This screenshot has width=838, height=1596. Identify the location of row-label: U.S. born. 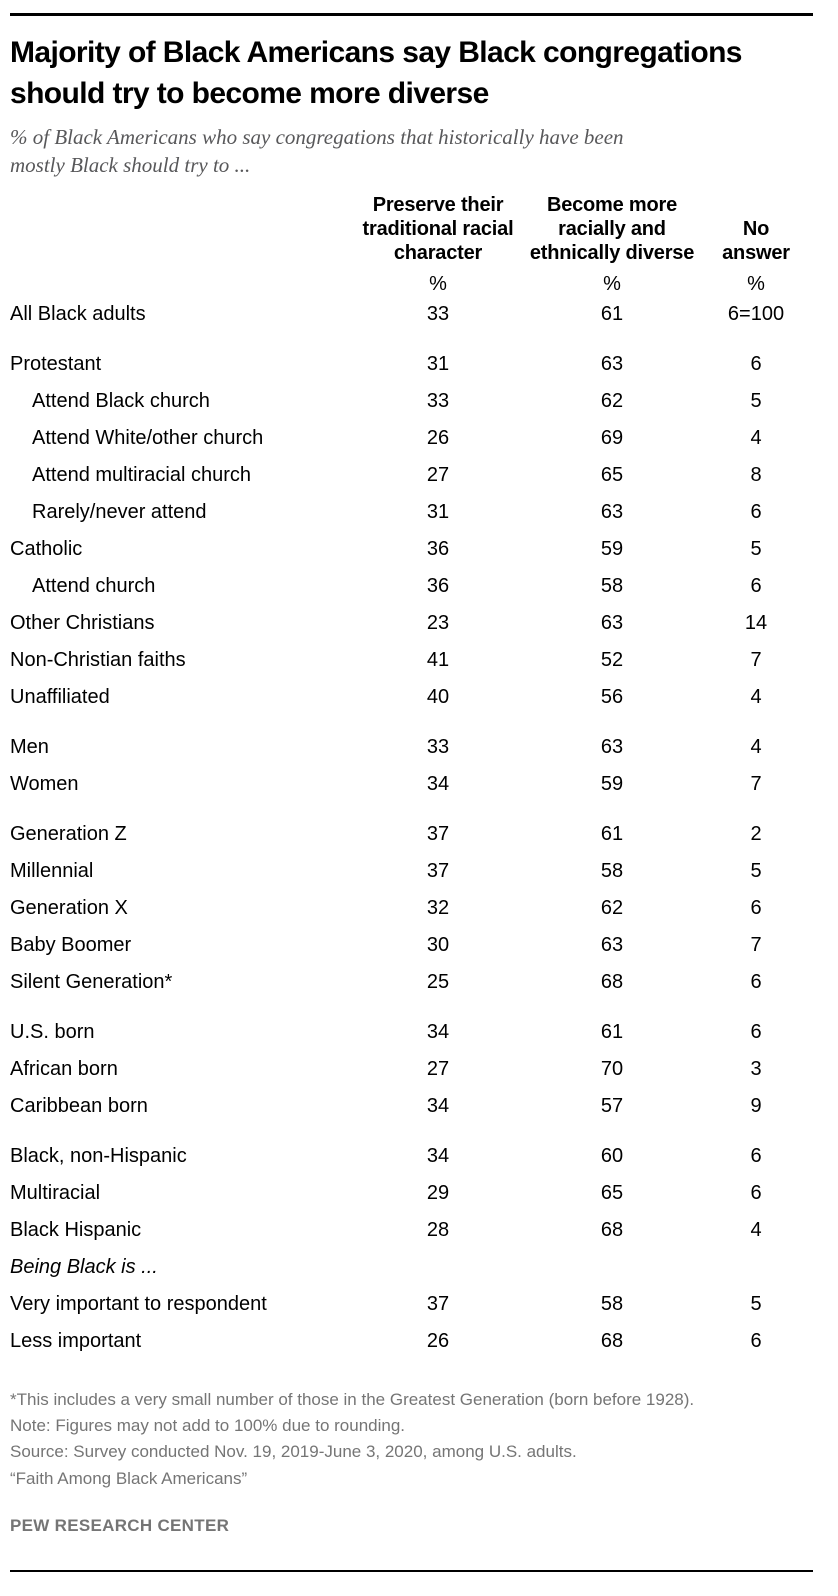
(52, 1031).